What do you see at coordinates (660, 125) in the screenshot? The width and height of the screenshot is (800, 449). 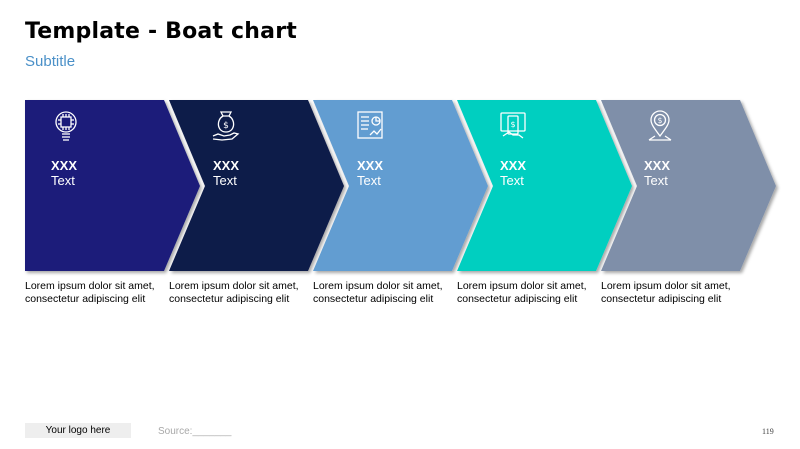 I see `dollar-location-pin-icon: $` at bounding box center [660, 125].